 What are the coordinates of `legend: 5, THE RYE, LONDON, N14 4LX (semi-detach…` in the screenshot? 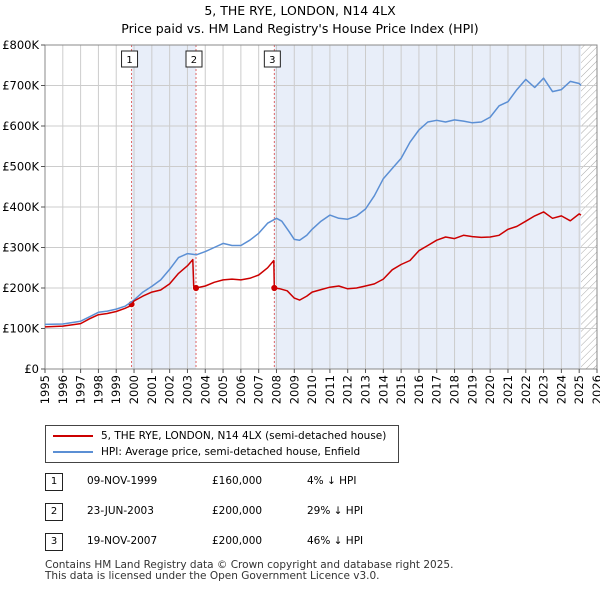 It's located at (222, 444).